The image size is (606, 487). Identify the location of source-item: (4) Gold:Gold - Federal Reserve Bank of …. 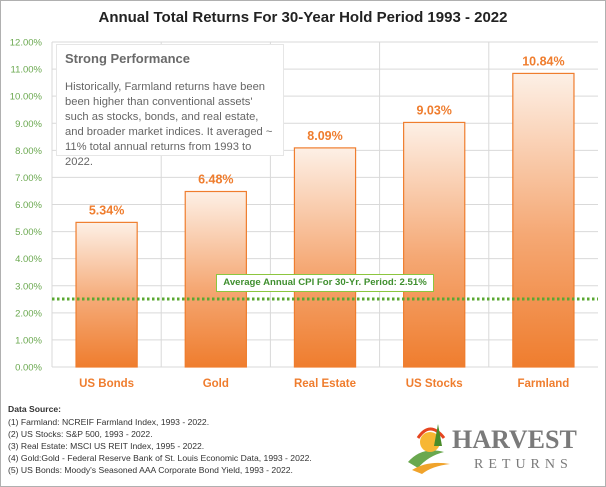
(160, 458).